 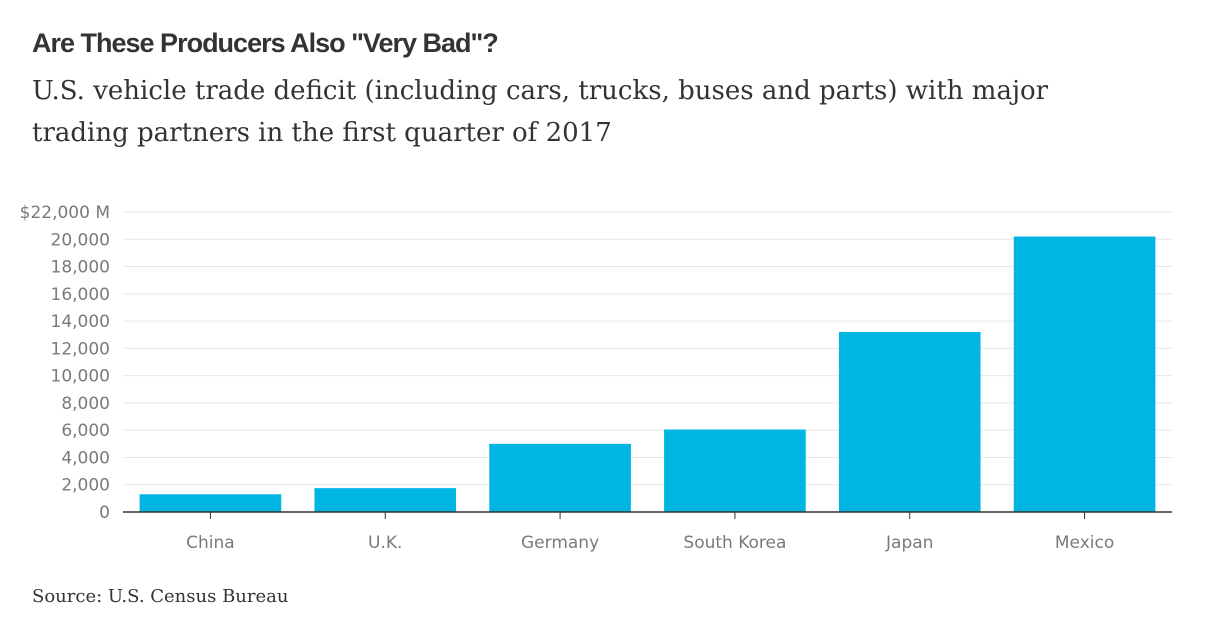 What do you see at coordinates (1084, 374) in the screenshot?
I see `bar-mexico` at bounding box center [1084, 374].